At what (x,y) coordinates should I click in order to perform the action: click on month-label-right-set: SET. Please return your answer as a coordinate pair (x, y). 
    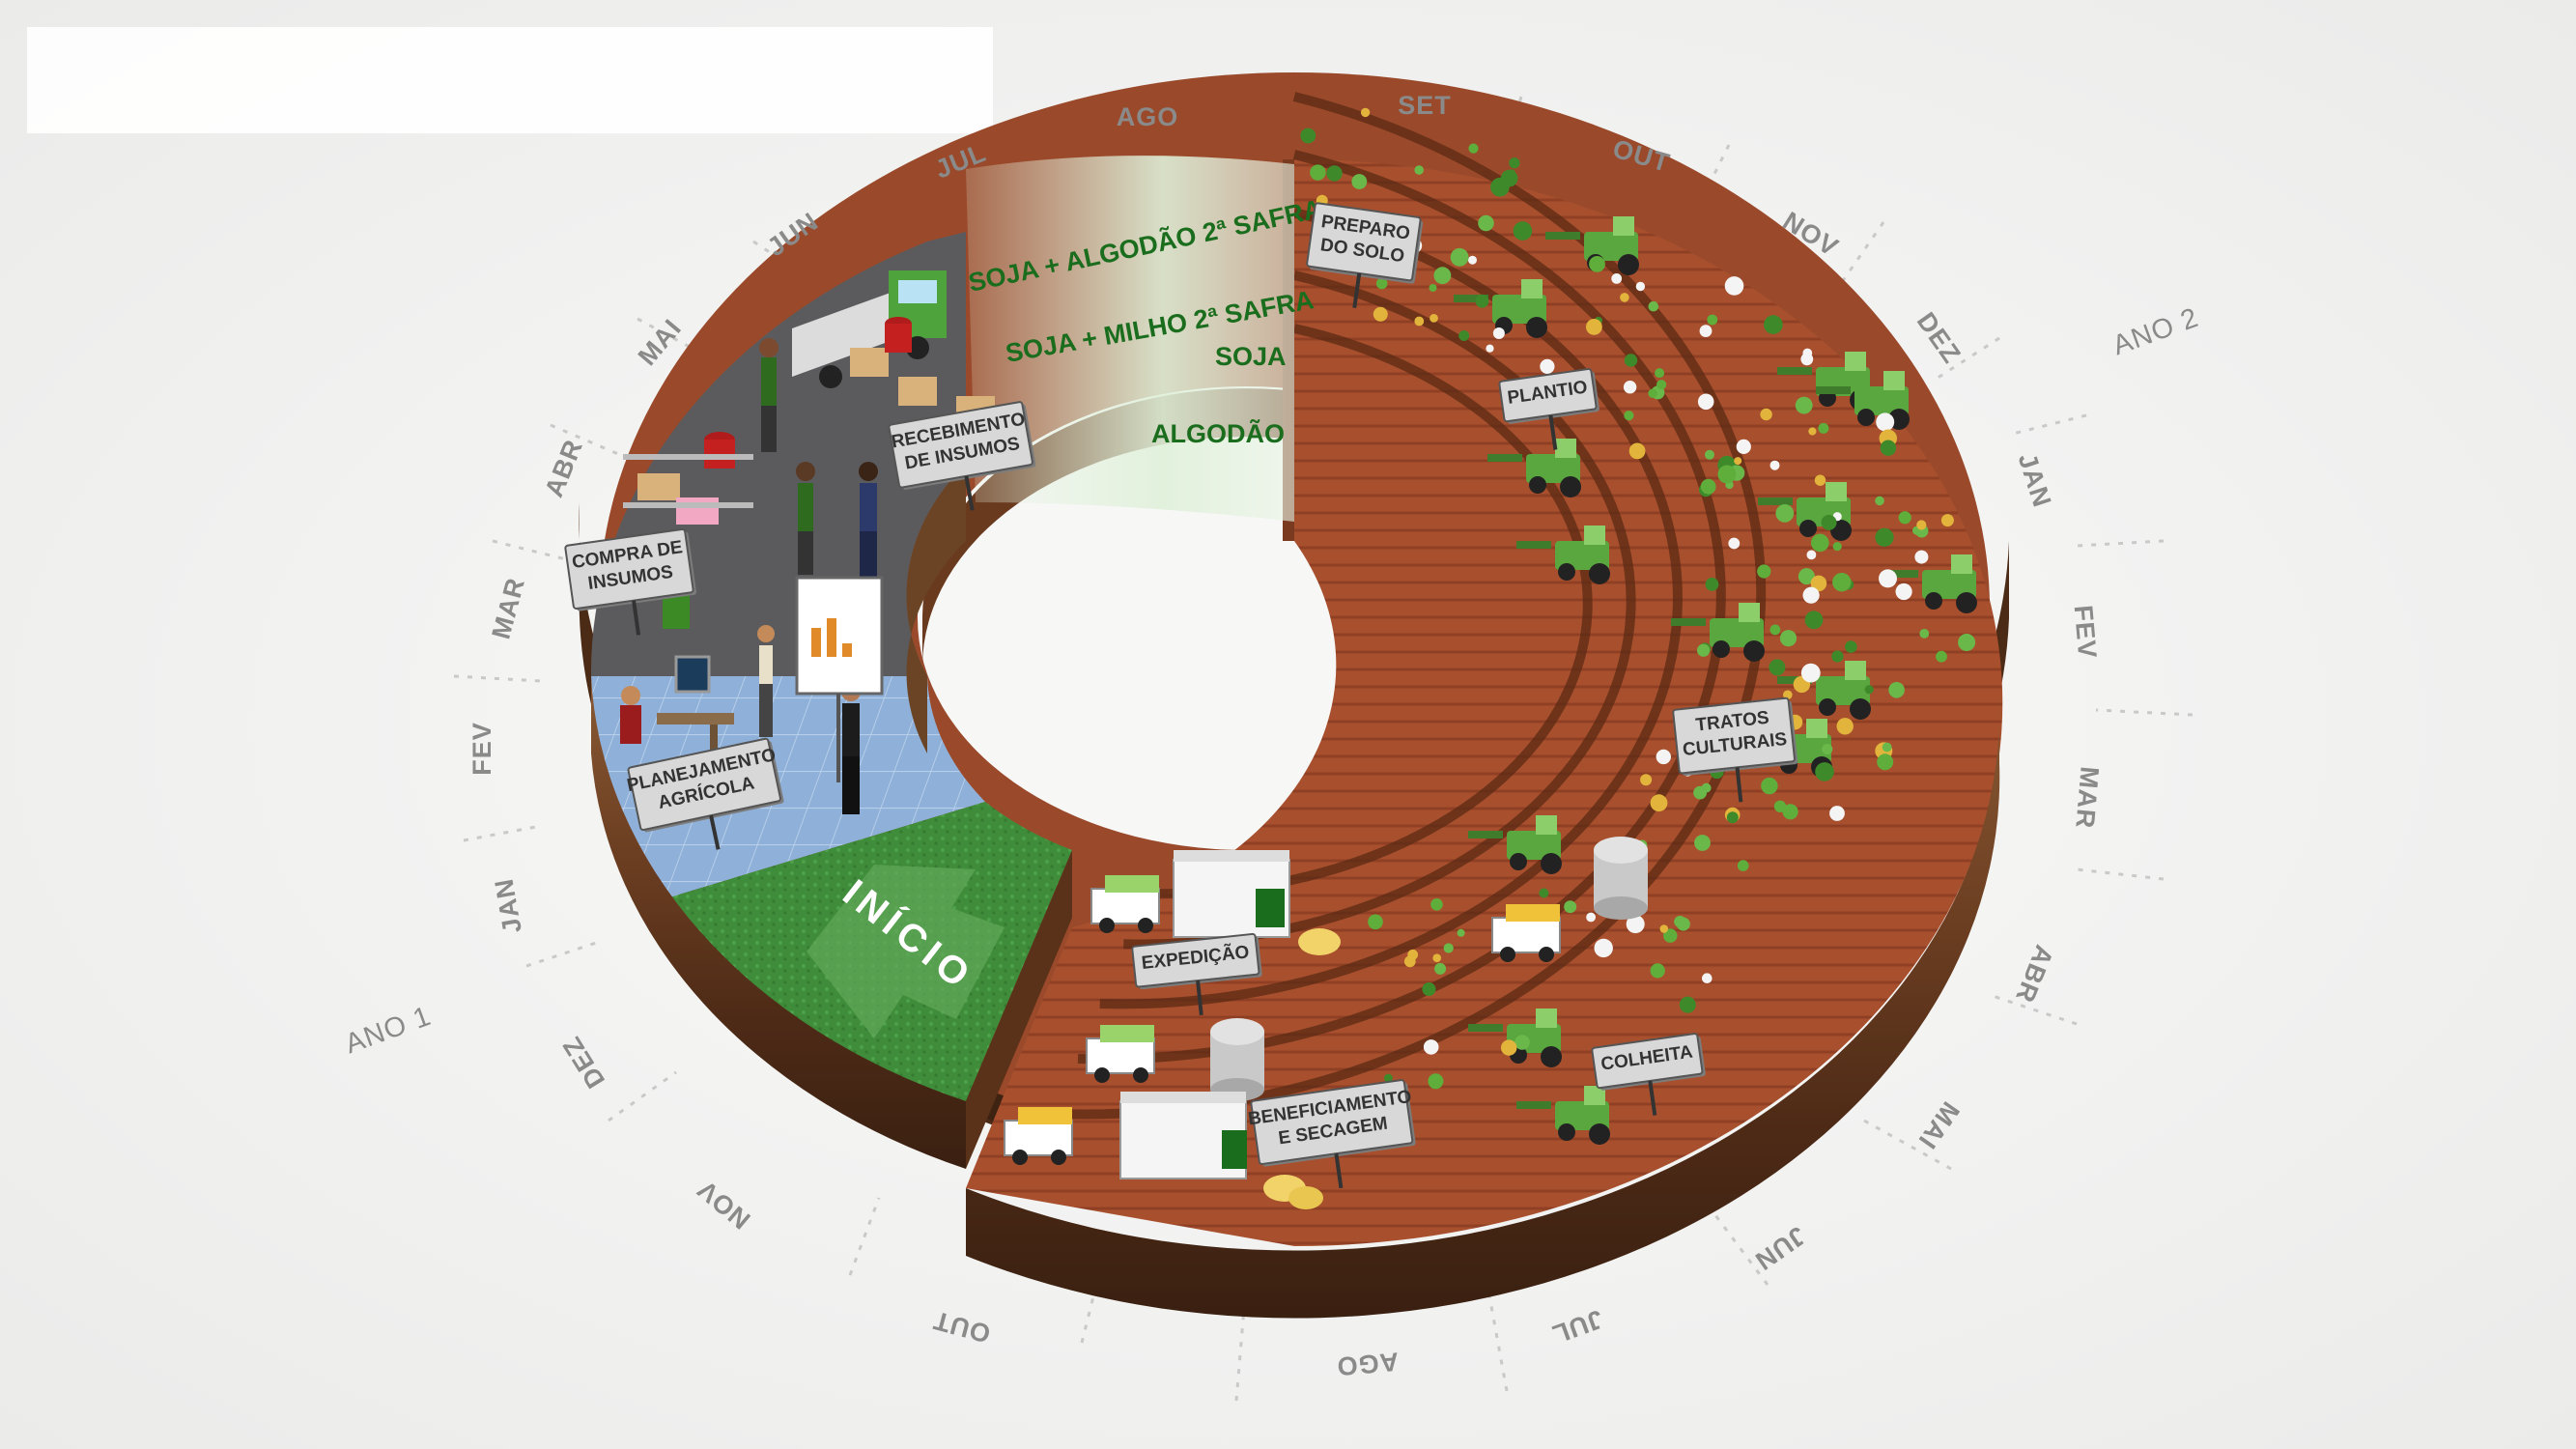
    Looking at the image, I should click on (1425, 105).